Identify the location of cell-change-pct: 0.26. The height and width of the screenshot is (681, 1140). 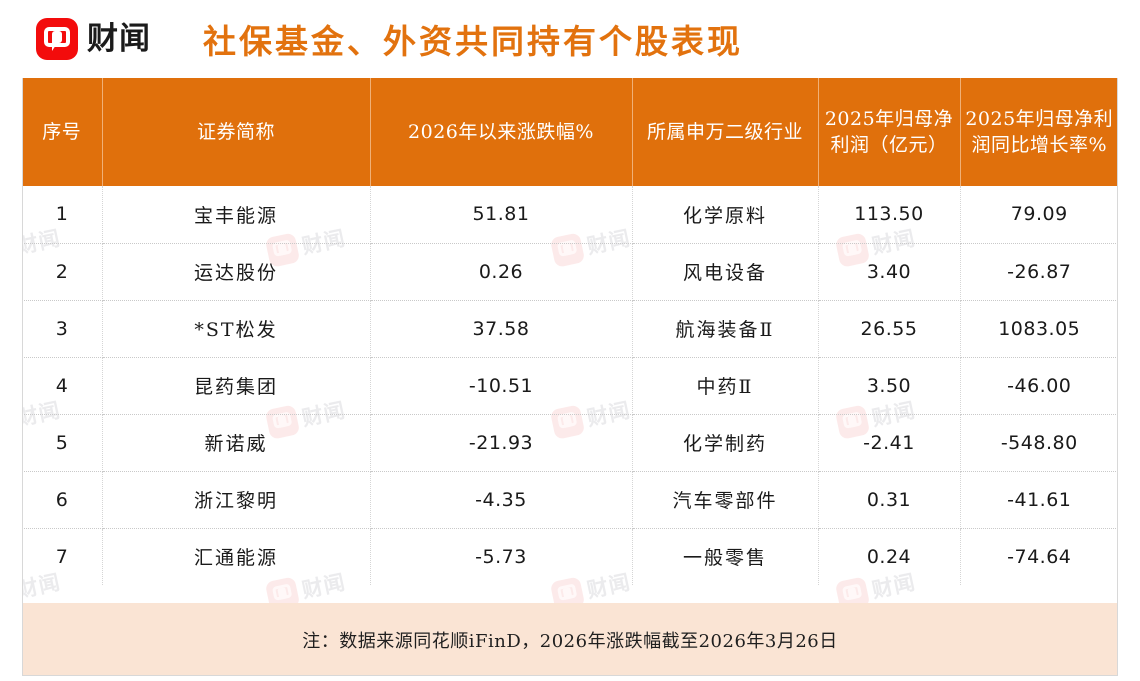
(501, 272).